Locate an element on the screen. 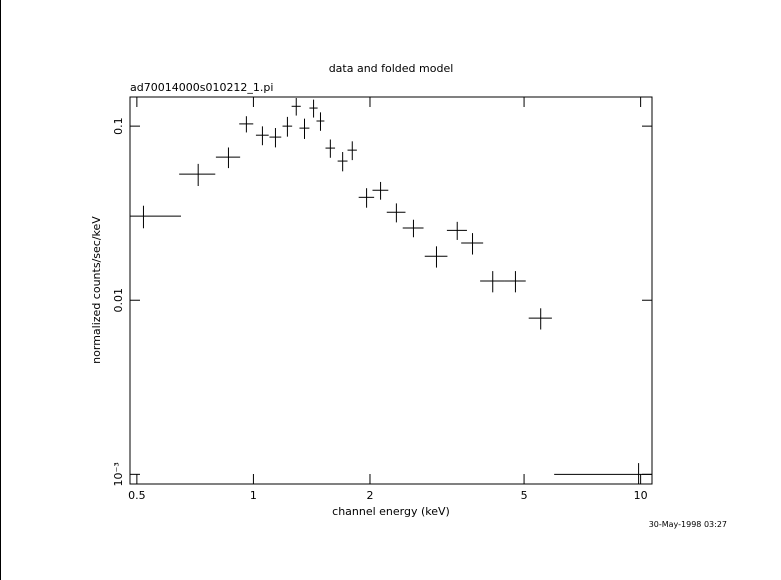 Image resolution: width=781 pixels, height=580 pixels. chart-title: data and folded model is located at coordinates (391, 68).